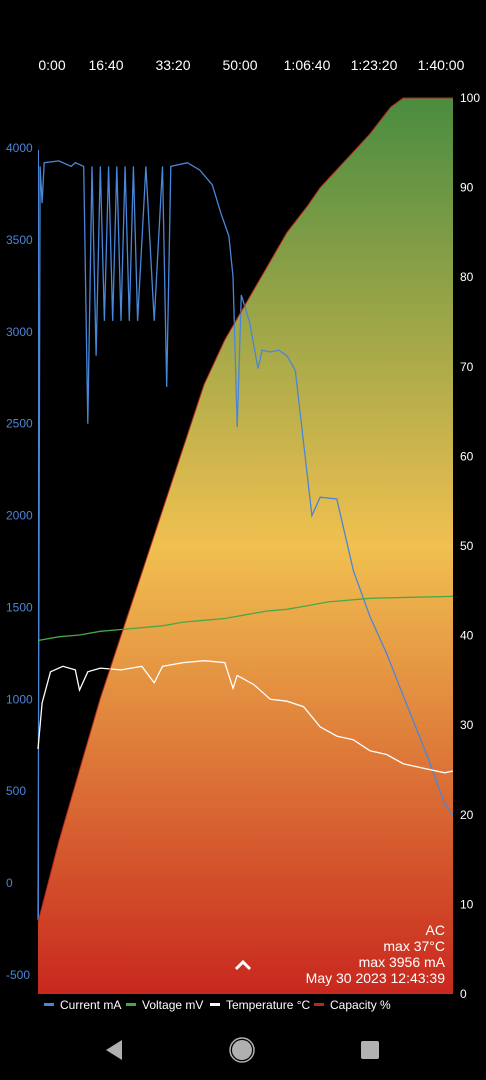  What do you see at coordinates (467, 904) in the screenshot?
I see `capacity-tick-label: 10` at bounding box center [467, 904].